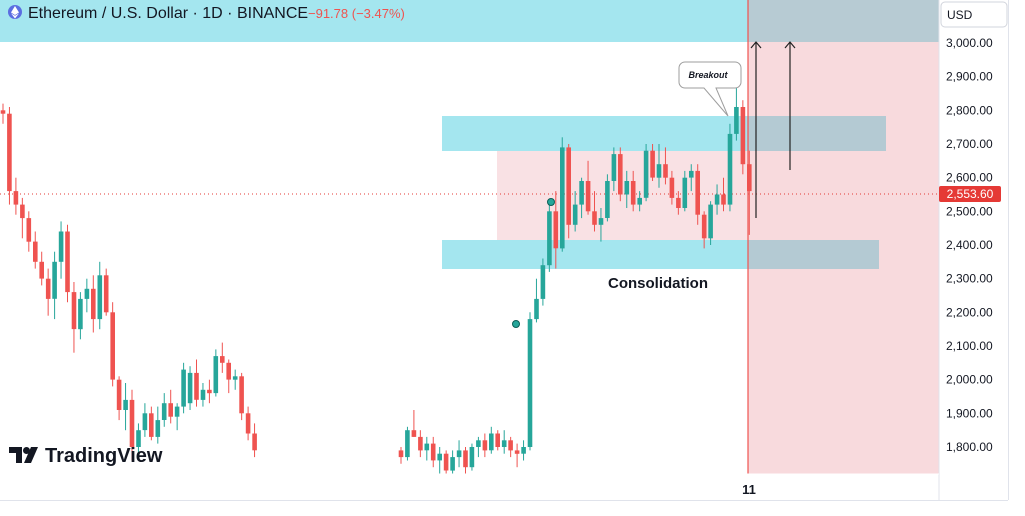  I want to click on last-price-badge, so click(970, 194).